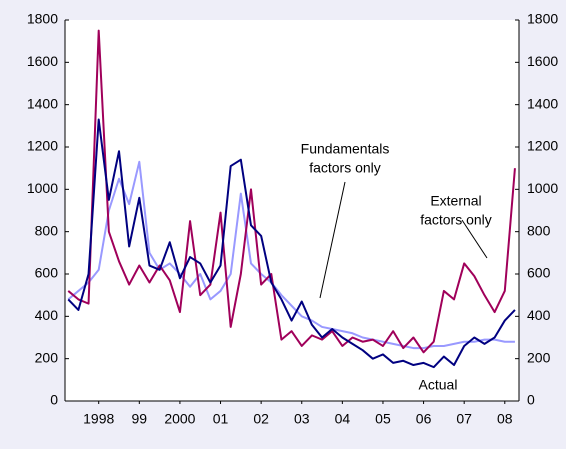  What do you see at coordinates (54, 400) in the screenshot?
I see `y-tick-label: 0` at bounding box center [54, 400].